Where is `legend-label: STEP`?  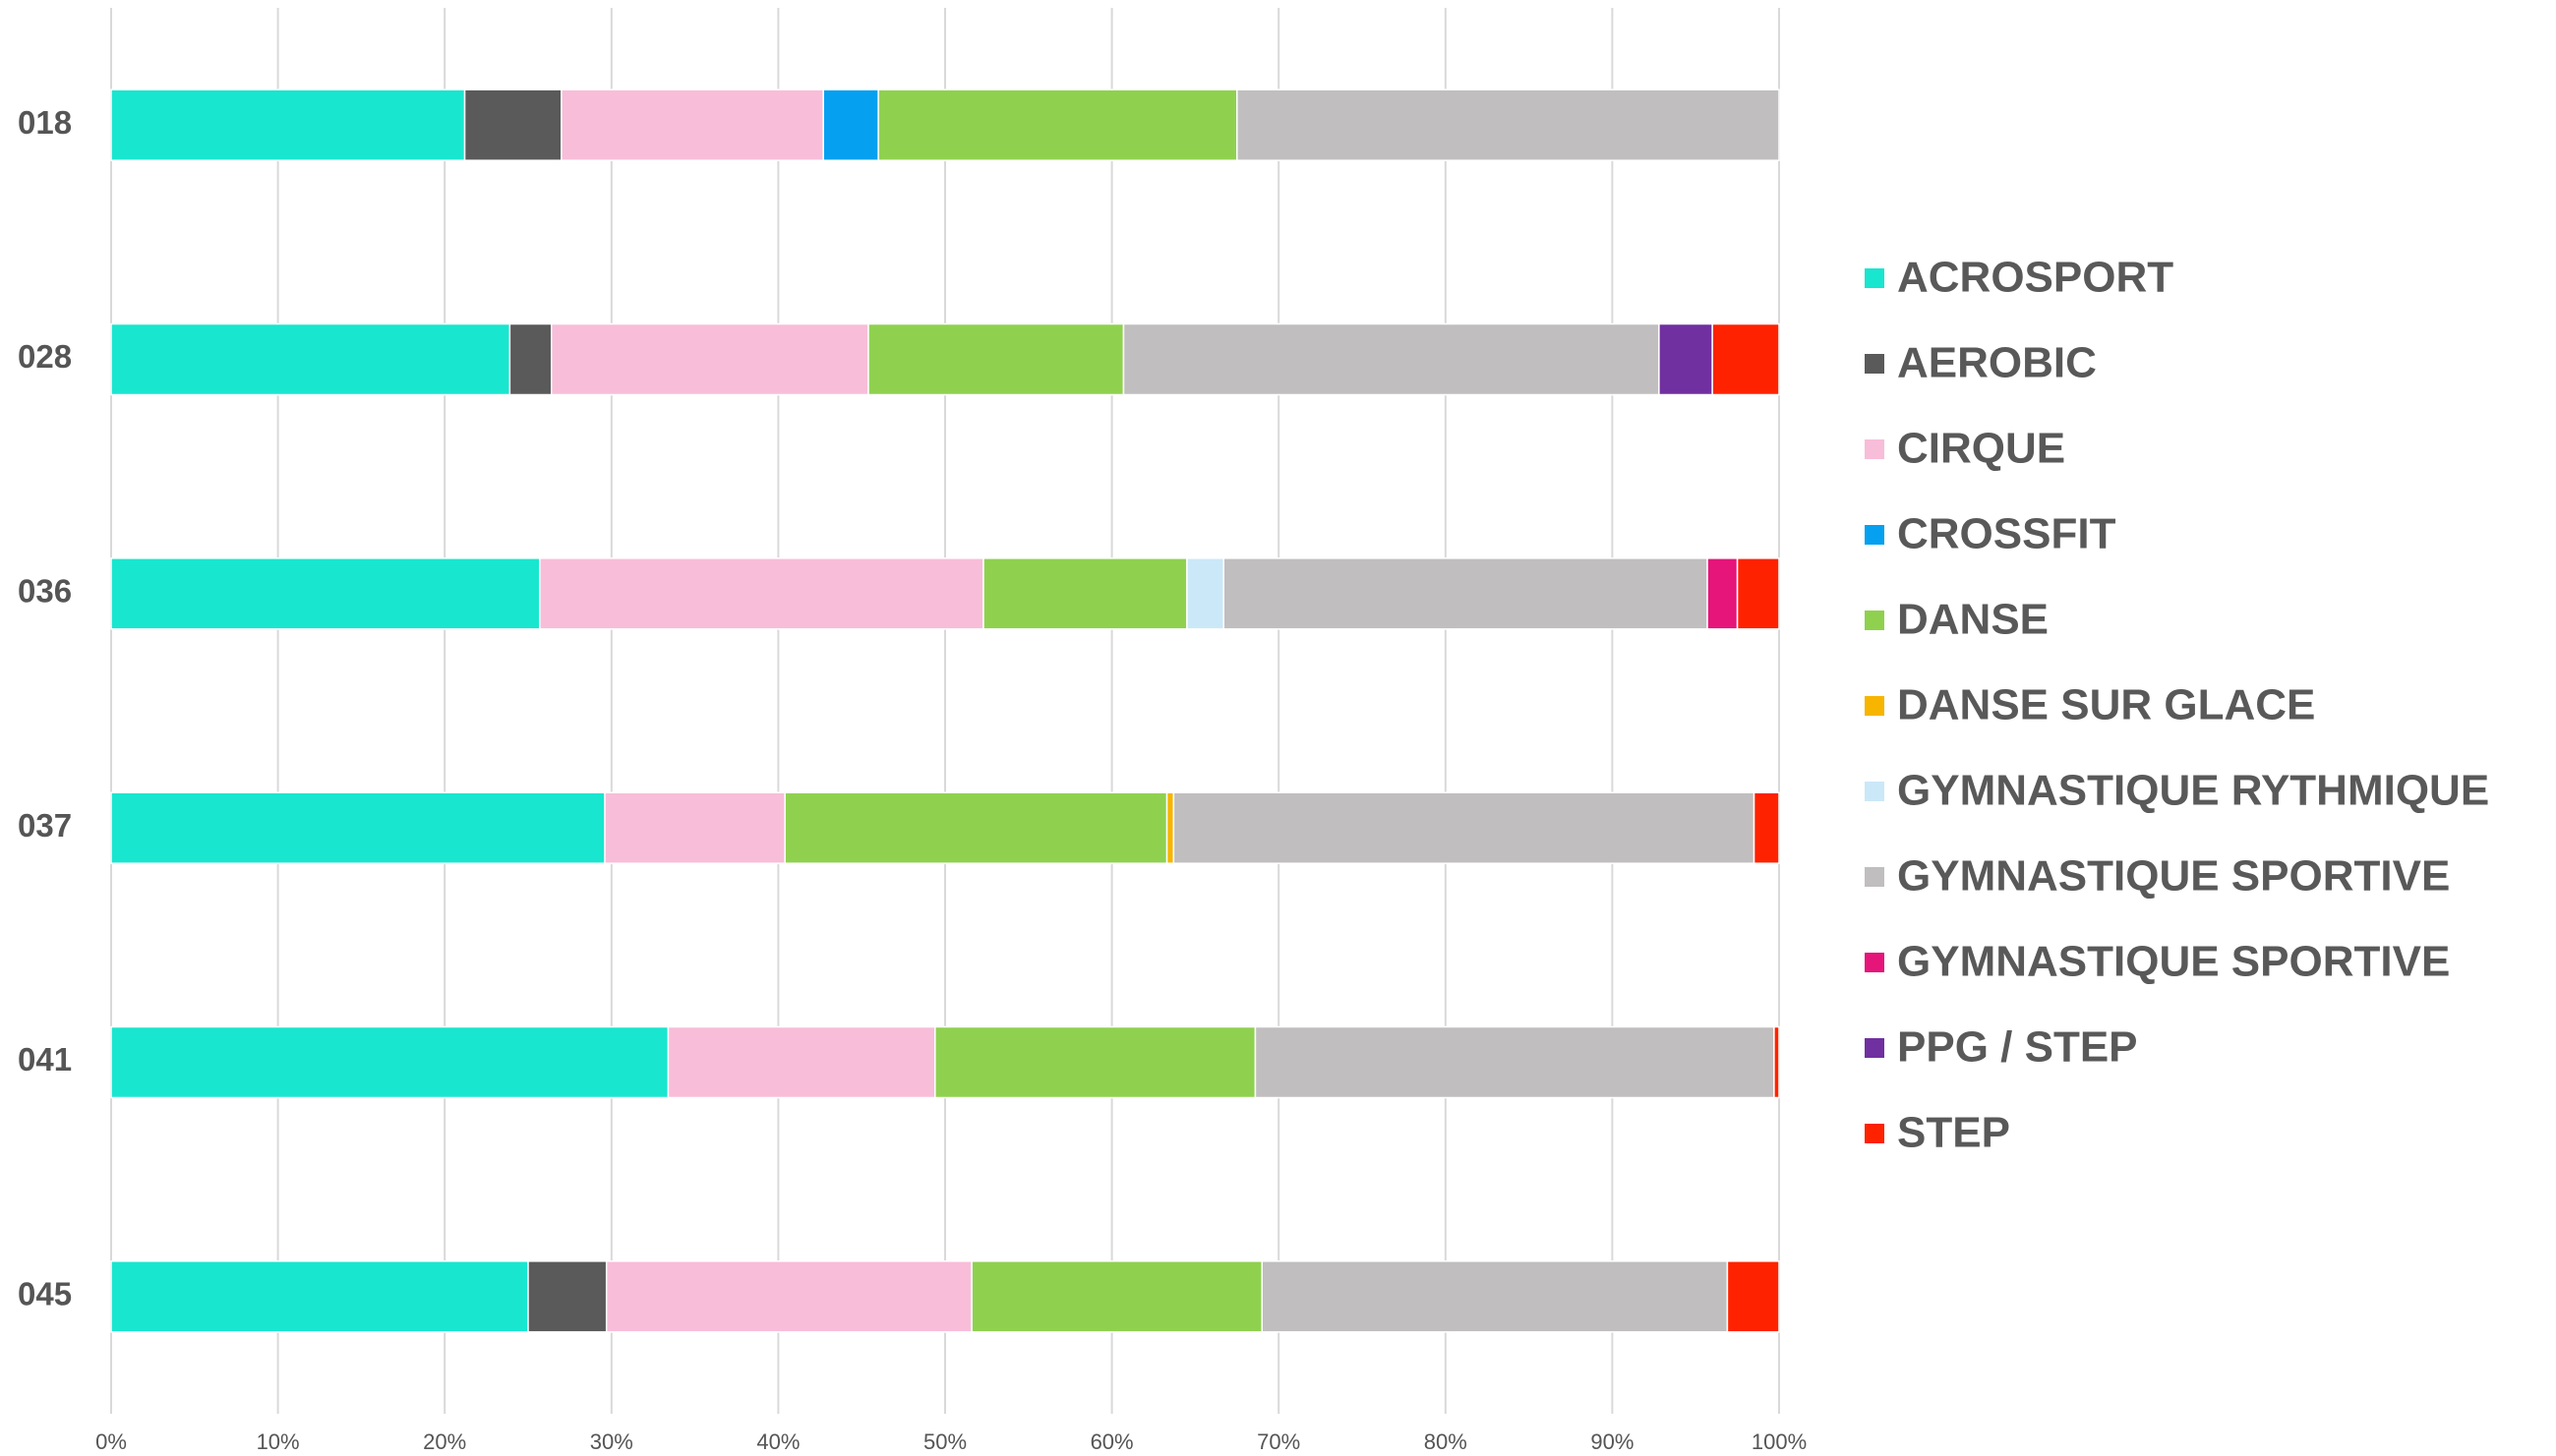 legend-label: STEP is located at coordinates (1953, 1133).